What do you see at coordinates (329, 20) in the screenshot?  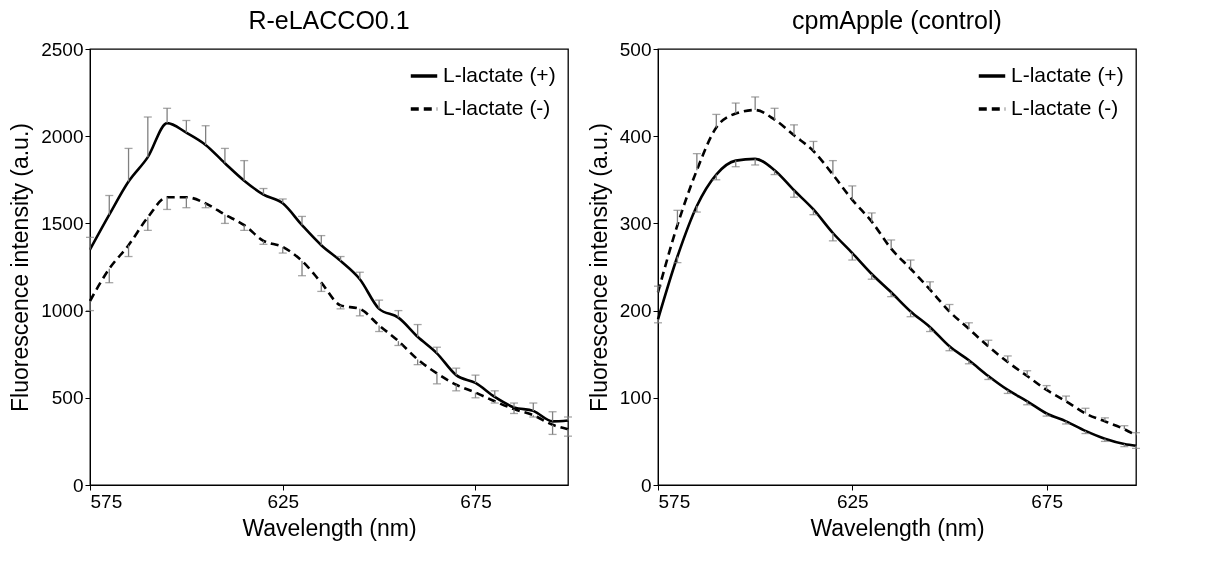 I see `chart-title: R-eLACCO0.1` at bounding box center [329, 20].